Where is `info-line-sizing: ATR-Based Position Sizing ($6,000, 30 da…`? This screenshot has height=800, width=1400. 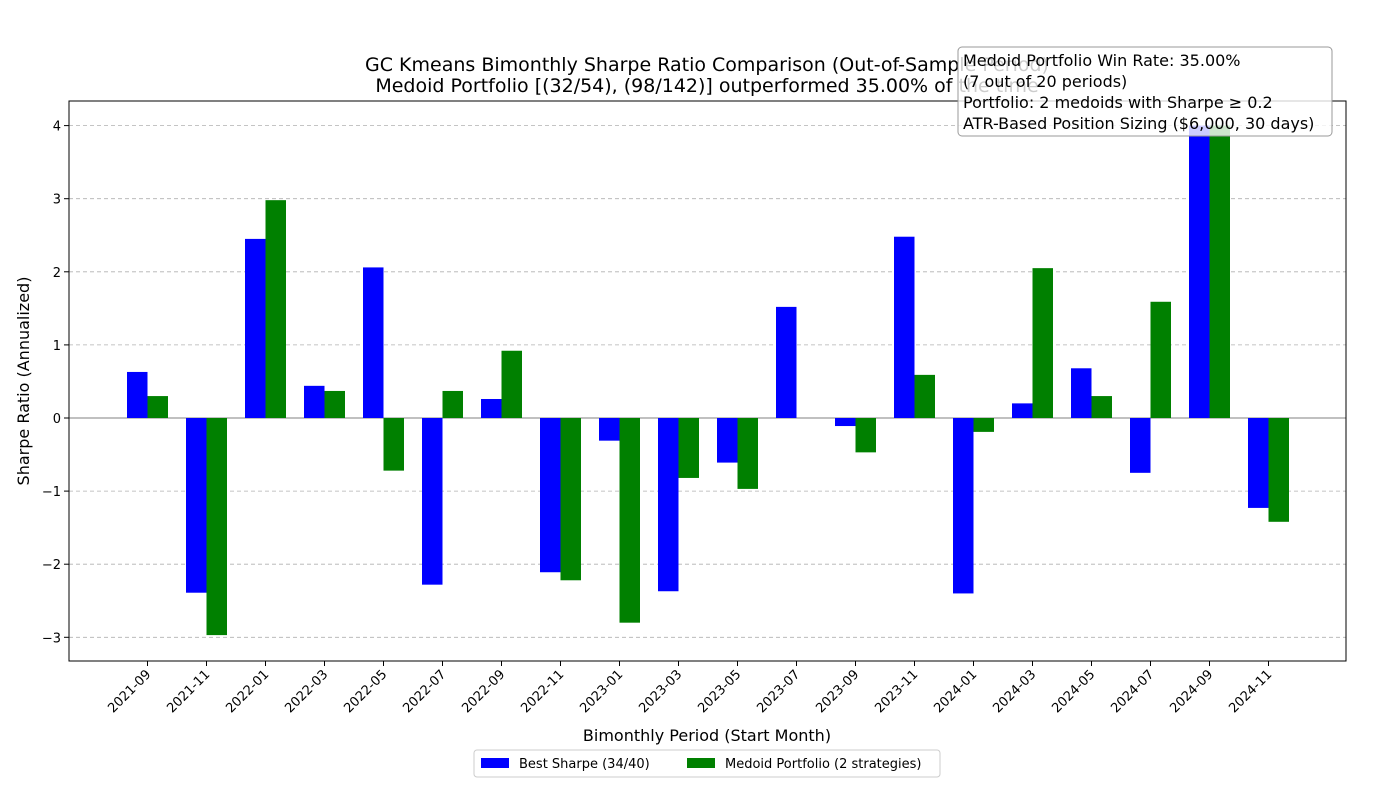
info-line-sizing: ATR-Based Position Sizing ($6,000, 30 da… is located at coordinates (1138, 123).